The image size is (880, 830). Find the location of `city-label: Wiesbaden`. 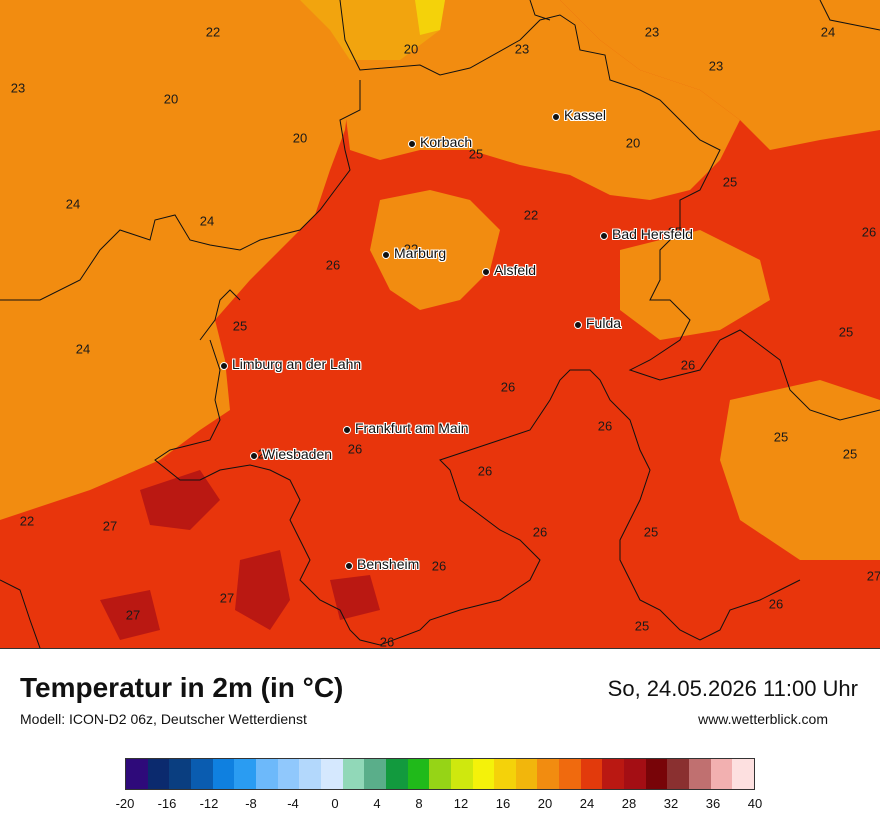

city-label: Wiesbaden is located at coordinates (297, 454).